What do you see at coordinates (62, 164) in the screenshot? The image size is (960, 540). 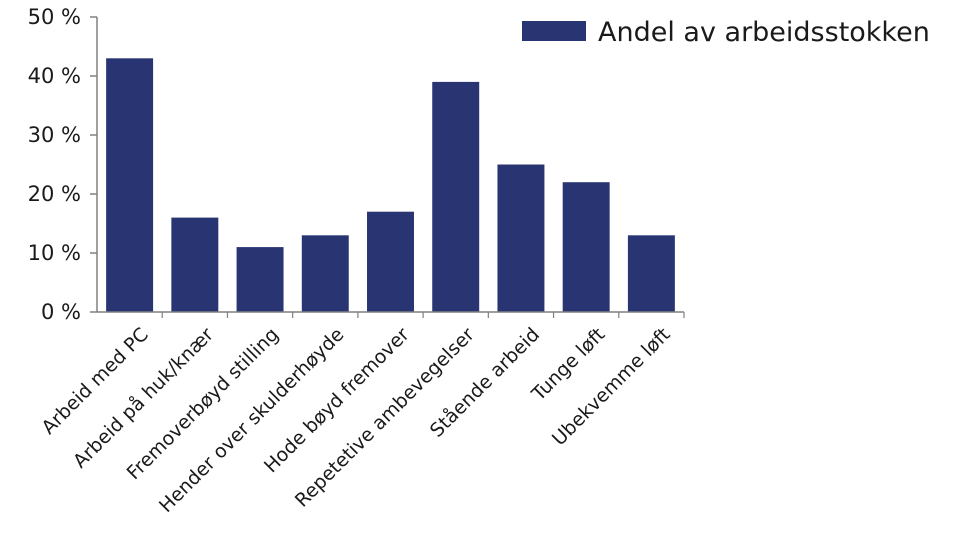 I see `y-axis-ticks: 0 % 10 % 20 % 30 % 40 % 50 %` at bounding box center [62, 164].